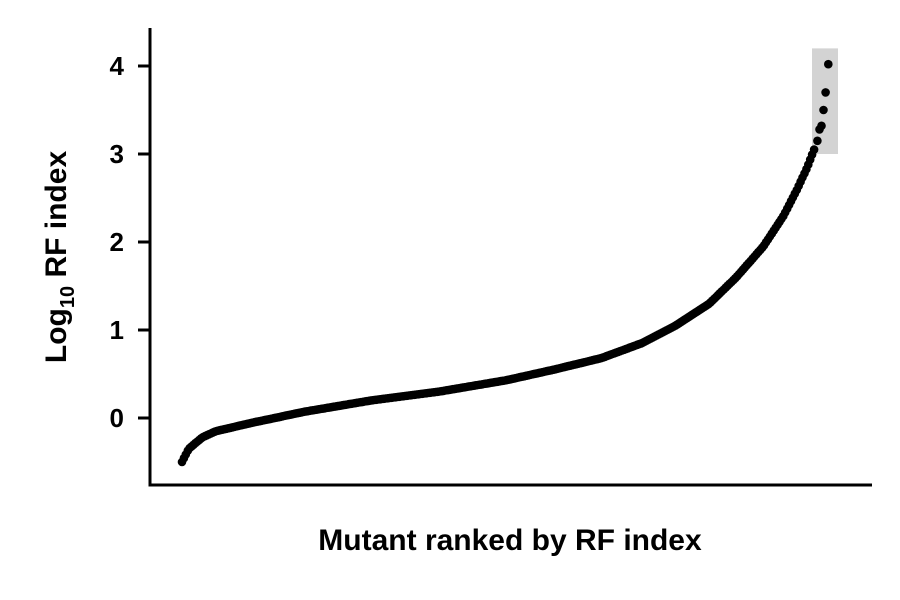  What do you see at coordinates (68, 297) in the screenshot?
I see `y-axis-title-subscript: 10` at bounding box center [68, 297].